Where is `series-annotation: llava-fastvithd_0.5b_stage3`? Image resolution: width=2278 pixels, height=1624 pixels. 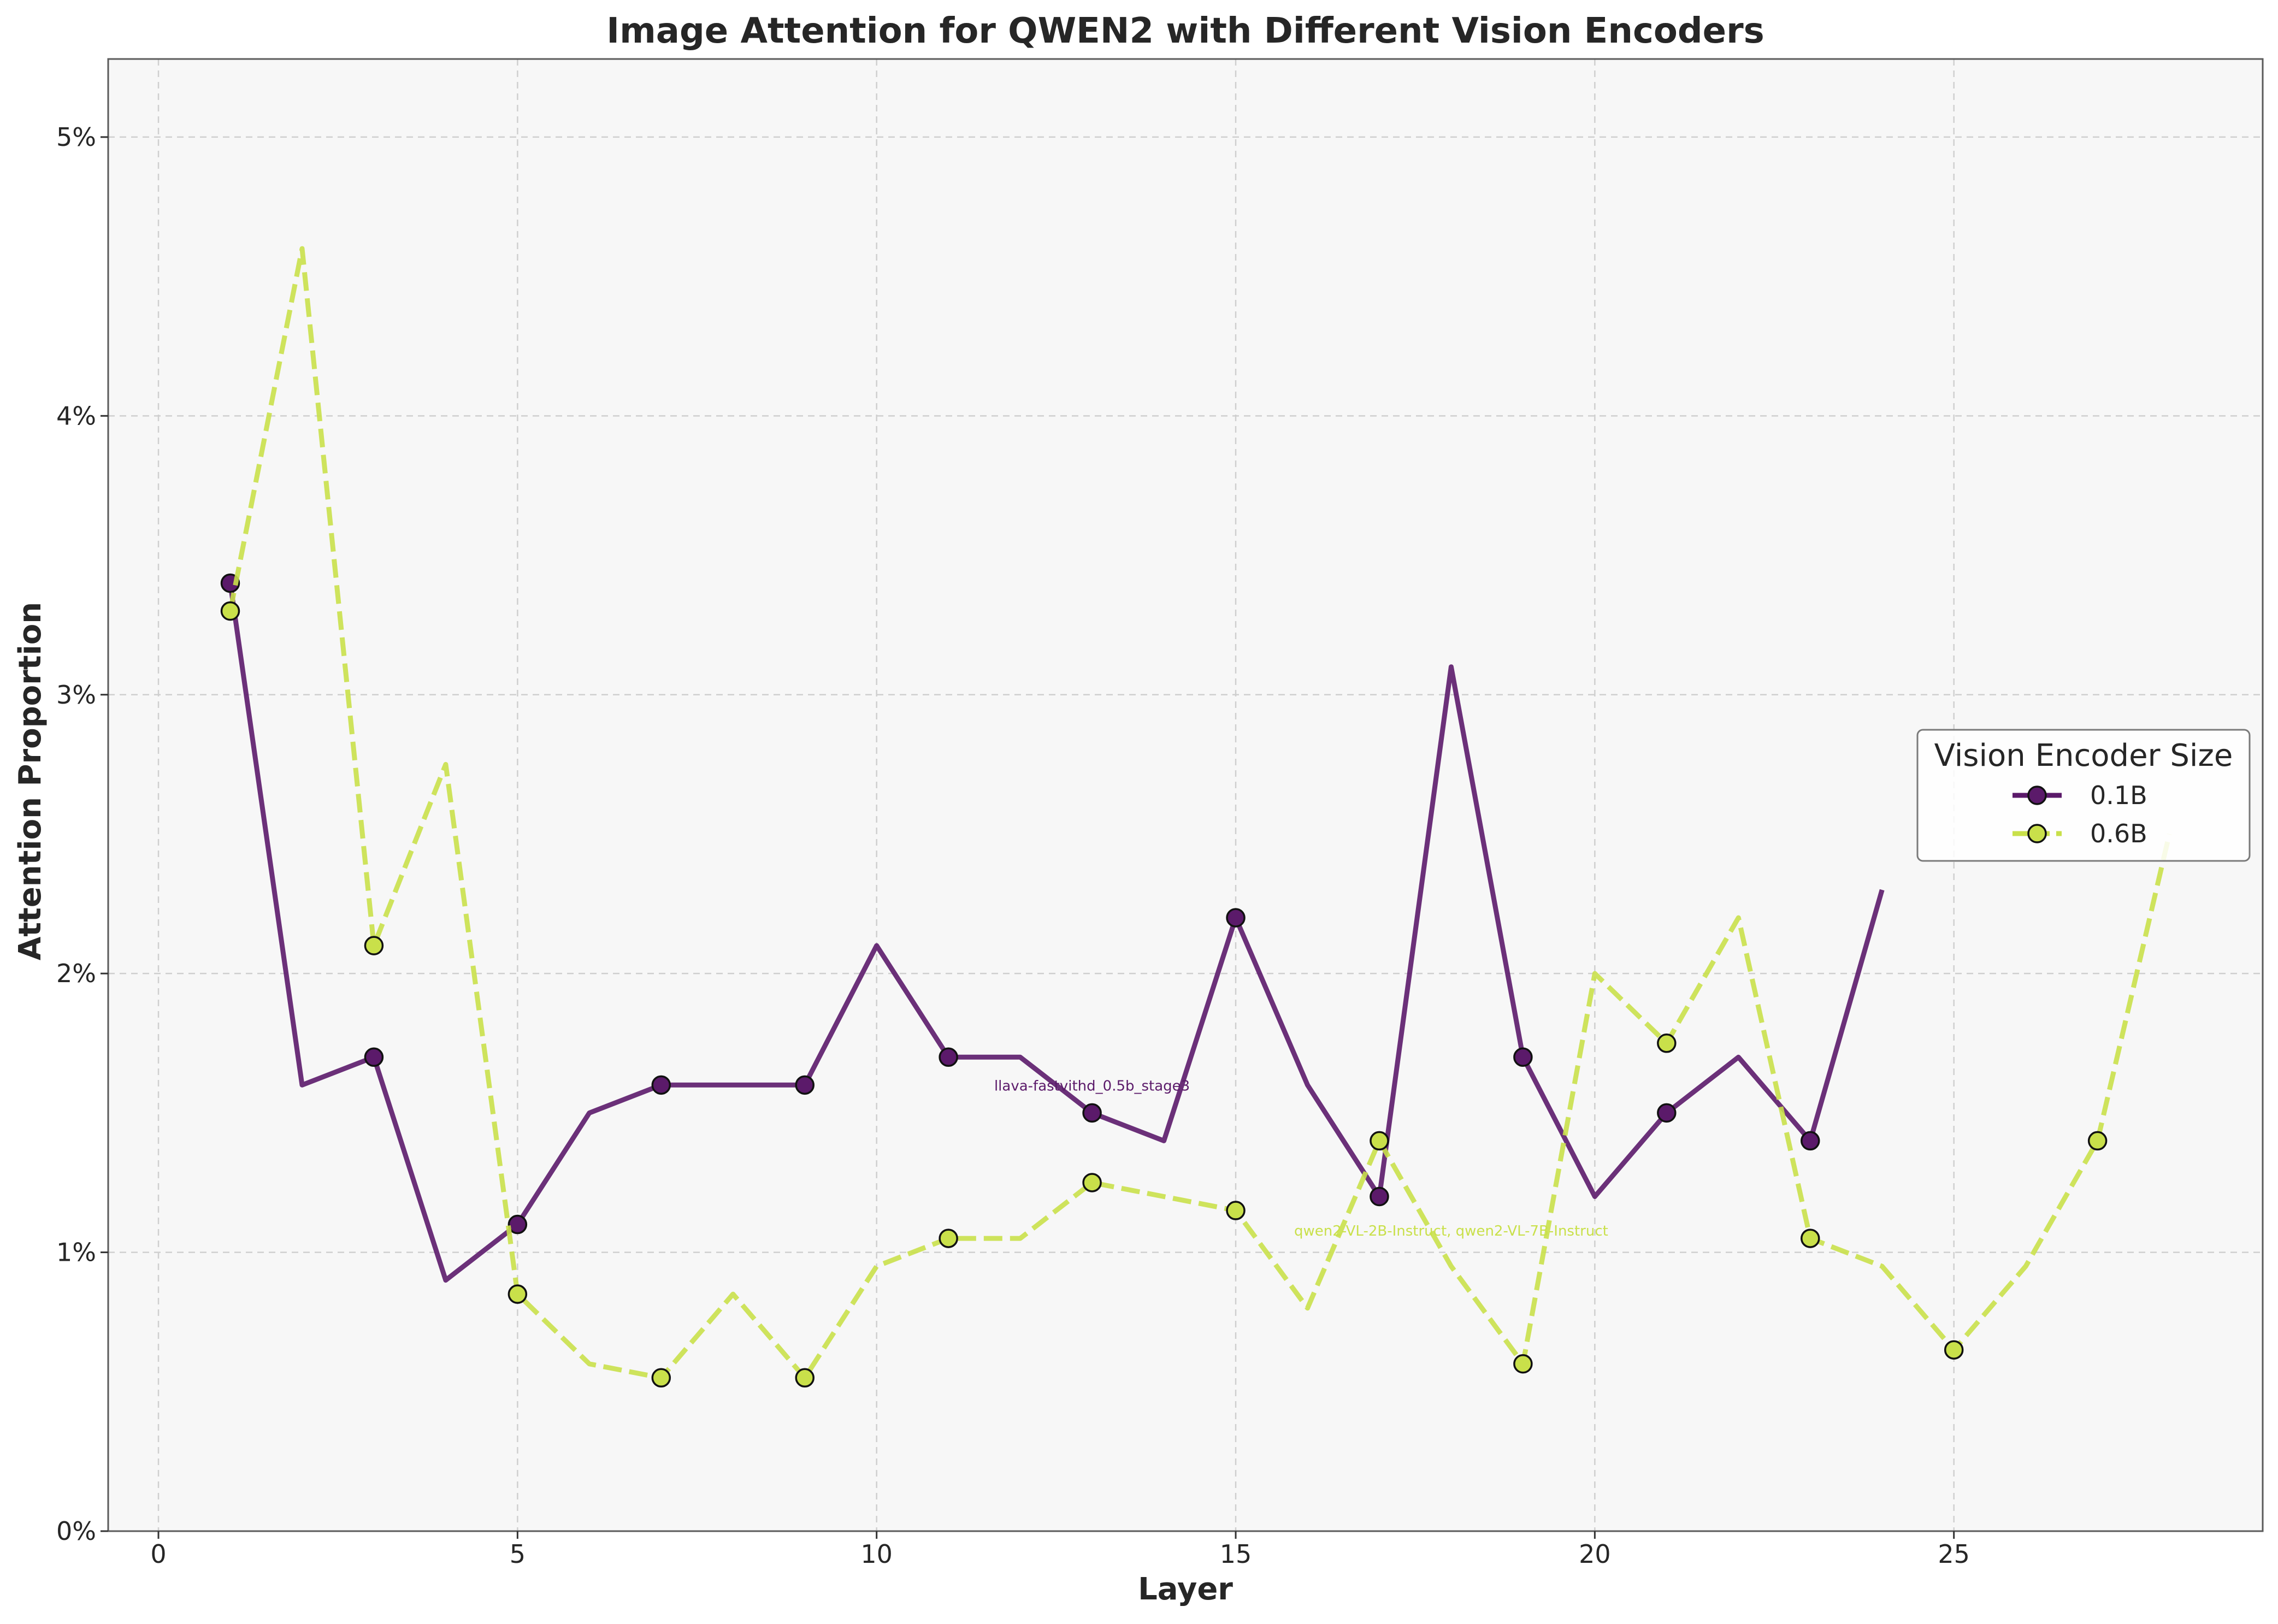
series-annotation: llava-fastvithd_0.5b_stage3 is located at coordinates (1092, 1086).